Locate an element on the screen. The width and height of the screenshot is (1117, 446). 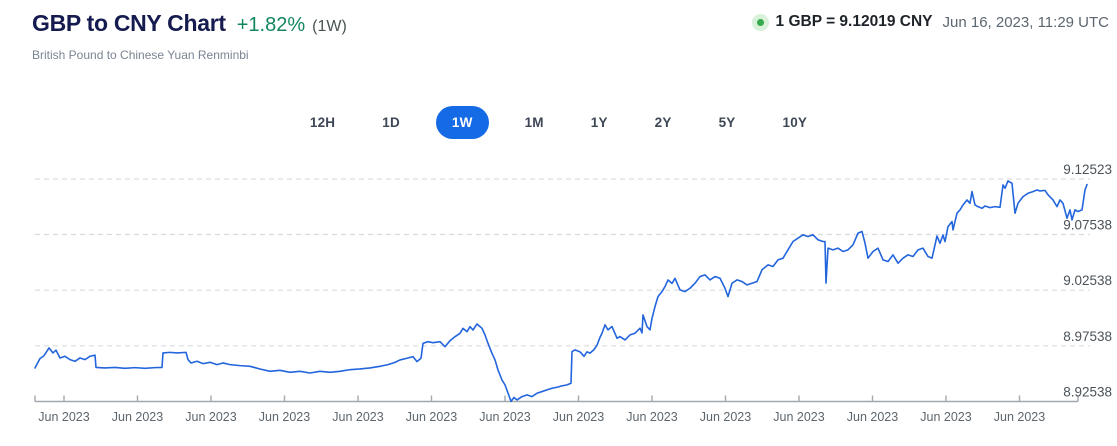
y-axis-labels: 9.12523 9.07538 9.02538 8.97538 8.92538 is located at coordinates (1087, 281).